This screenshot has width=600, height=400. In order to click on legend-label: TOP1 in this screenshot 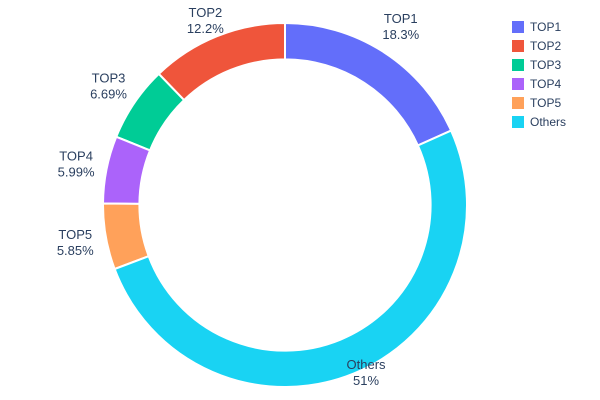, I will do `click(546, 27)`.